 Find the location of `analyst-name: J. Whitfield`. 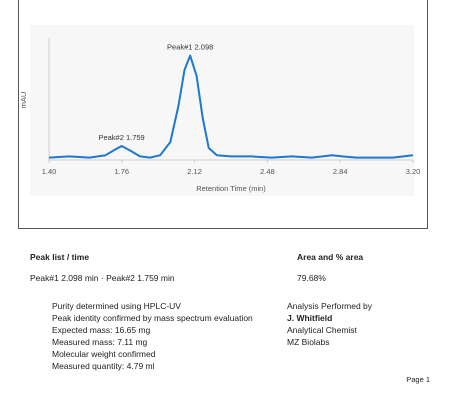

analyst-name: J. Whitfield is located at coordinates (310, 318).